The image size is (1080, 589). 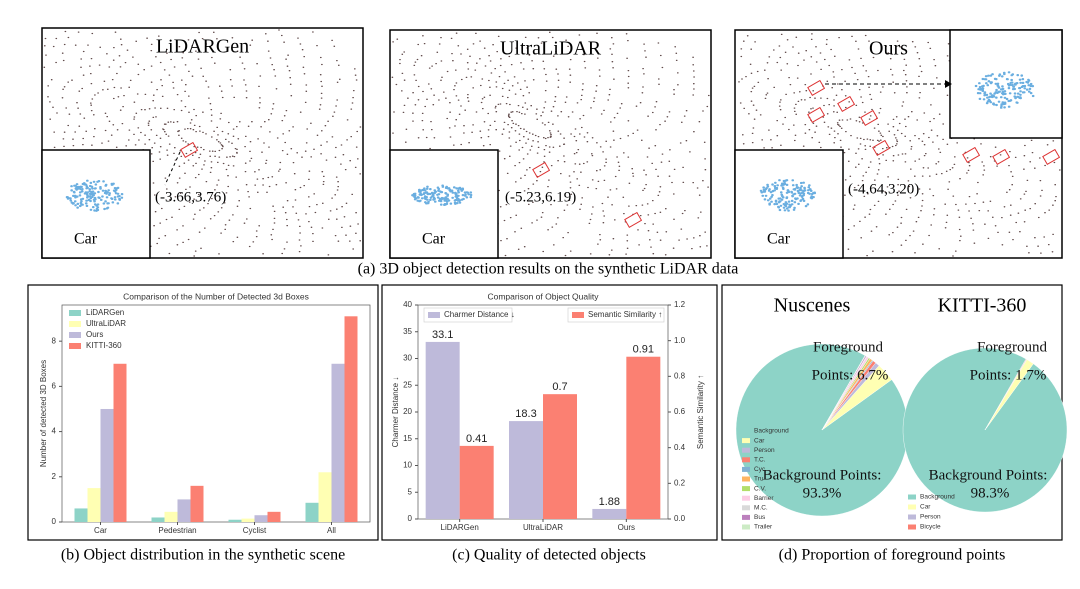 What do you see at coordinates (202, 47) in the screenshot?
I see `image-title: LiDARGen` at bounding box center [202, 47].